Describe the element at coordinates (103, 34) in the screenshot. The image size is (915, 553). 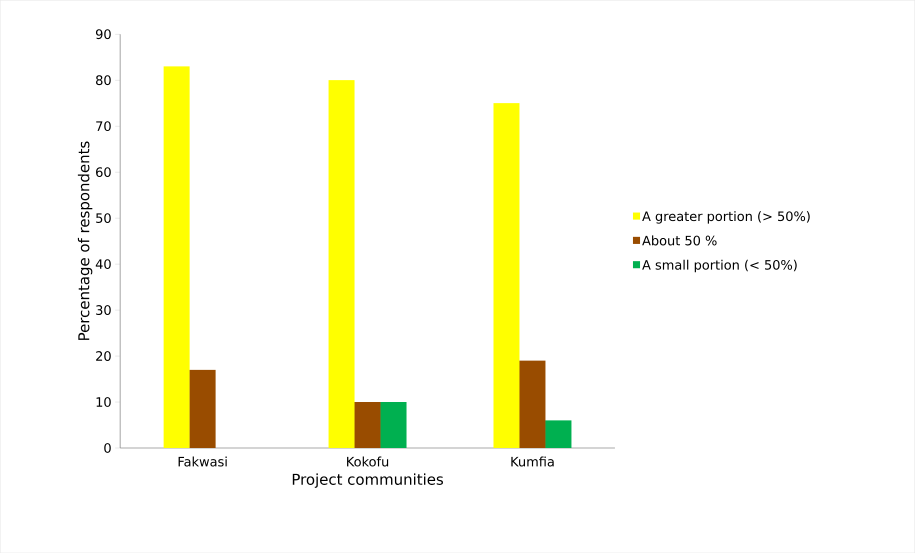
I see `y-tick-label: 90` at that location.